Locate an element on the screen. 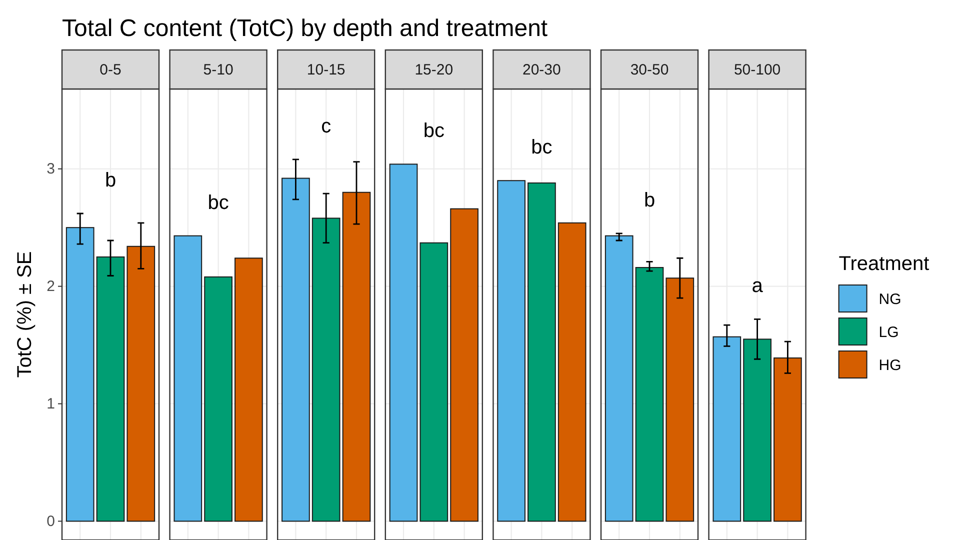 The height and width of the screenshot is (540, 954). y-tick-label: 0 is located at coordinates (50, 521).